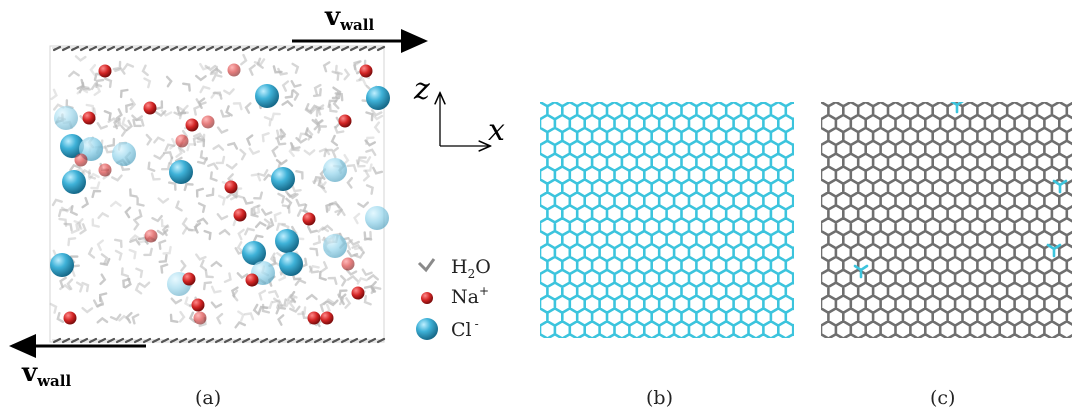 The height and width of the screenshot is (411, 1072). I want to click on defect-site, so click(957, 108).